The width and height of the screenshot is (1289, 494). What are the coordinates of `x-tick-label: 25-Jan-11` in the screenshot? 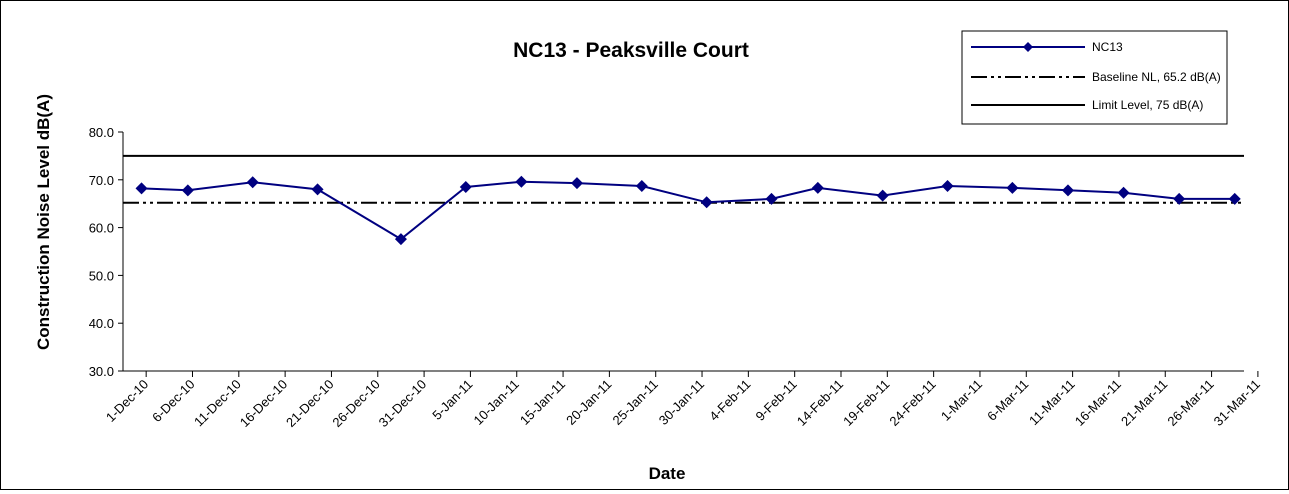 It's located at (635, 402).